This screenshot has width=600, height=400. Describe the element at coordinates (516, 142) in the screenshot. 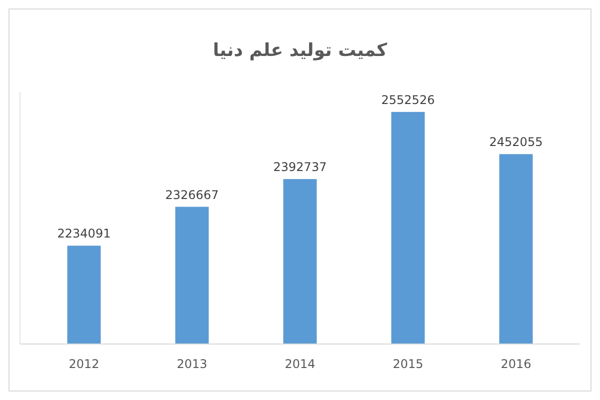

I see `data-label: 2452055` at that location.